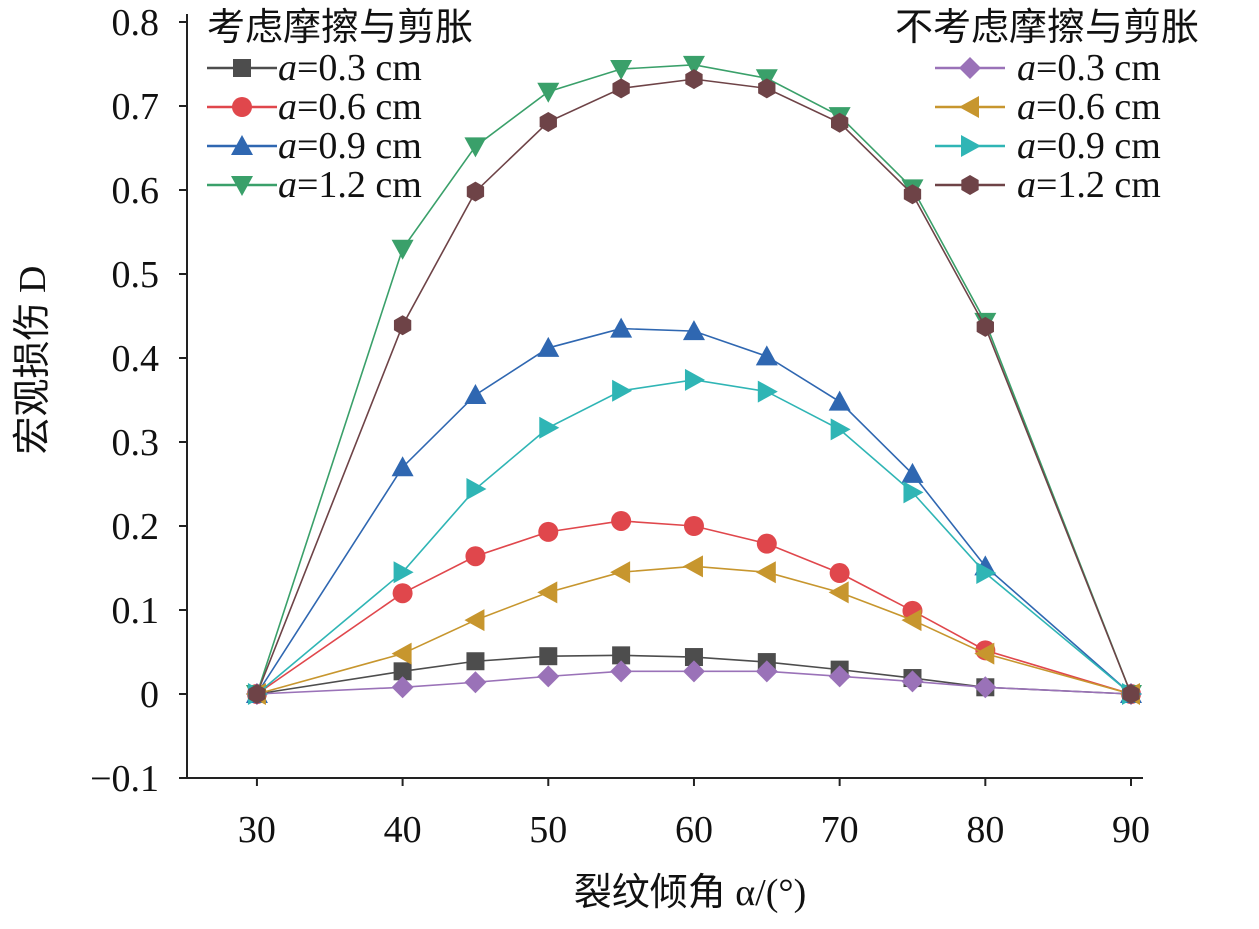 Image resolution: width=1259 pixels, height=929 pixels. Describe the element at coordinates (136, 275) in the screenshot. I see `y-tick-label: 0.5` at that location.